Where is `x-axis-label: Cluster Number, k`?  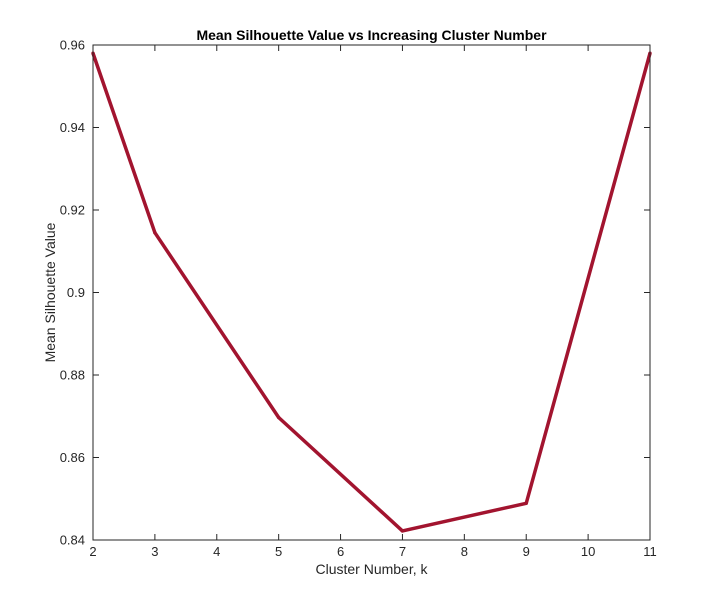 x-axis-label: Cluster Number, k is located at coordinates (371, 569).